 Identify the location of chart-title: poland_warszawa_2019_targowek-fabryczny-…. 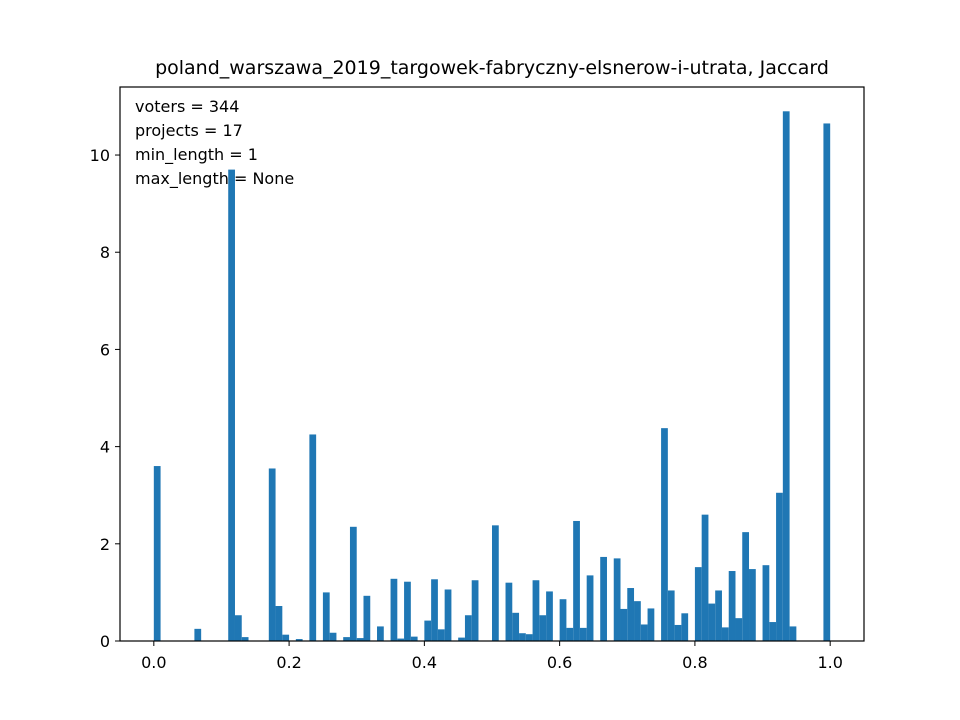
(492, 68).